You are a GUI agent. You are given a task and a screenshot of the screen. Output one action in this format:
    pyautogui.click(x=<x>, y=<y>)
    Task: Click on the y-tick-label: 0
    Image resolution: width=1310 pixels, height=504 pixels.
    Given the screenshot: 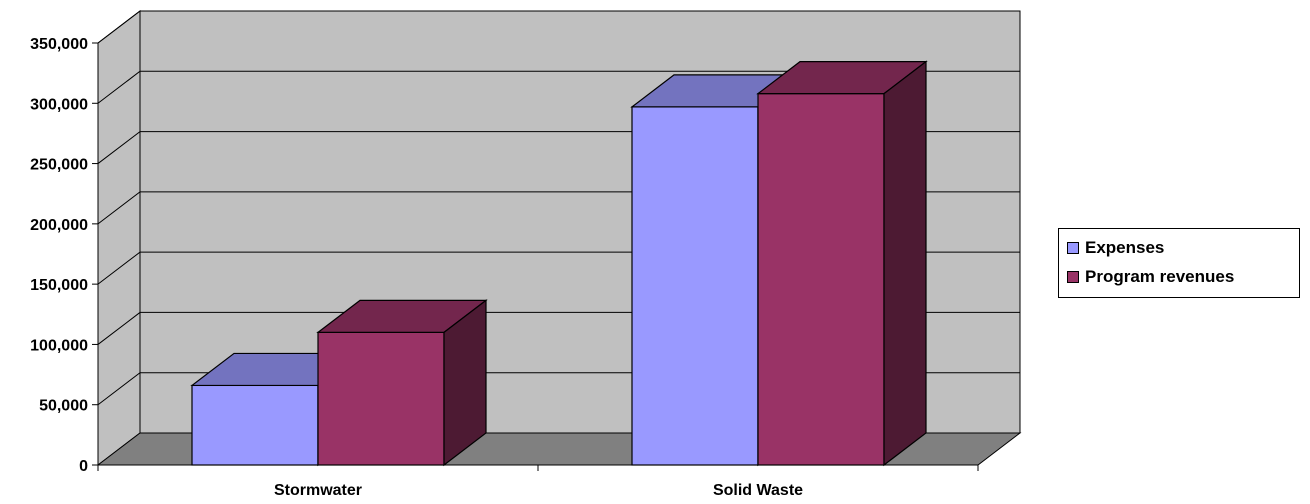 What is the action you would take?
    pyautogui.click(x=83, y=466)
    